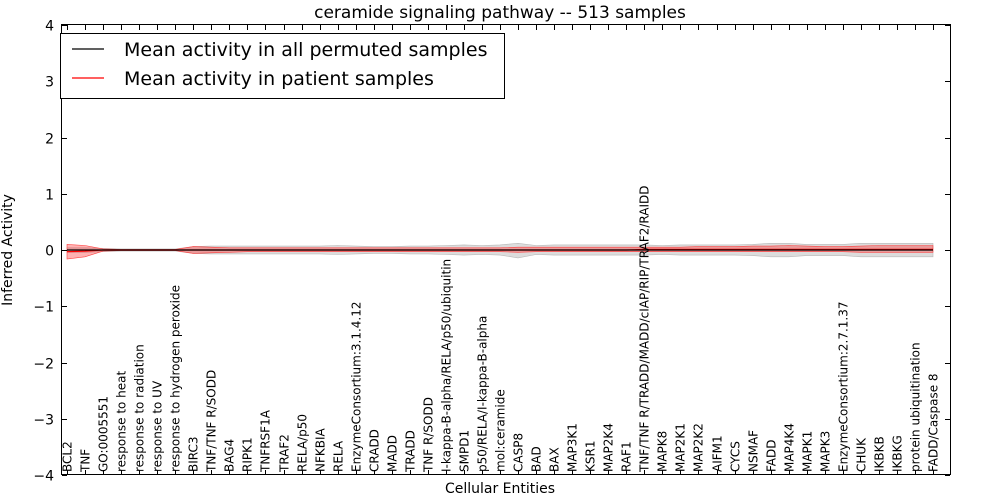  I want to click on x-tick-label: EnzymeConsortium:3.1.4.12, so click(357, 386).